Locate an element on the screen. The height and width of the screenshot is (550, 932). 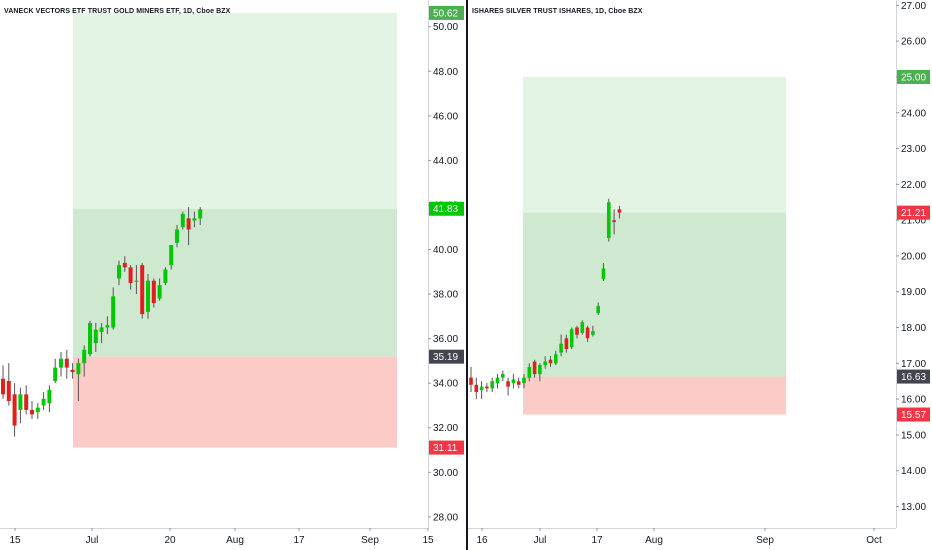
price-tick-label: 40.00 is located at coordinates (445, 250).